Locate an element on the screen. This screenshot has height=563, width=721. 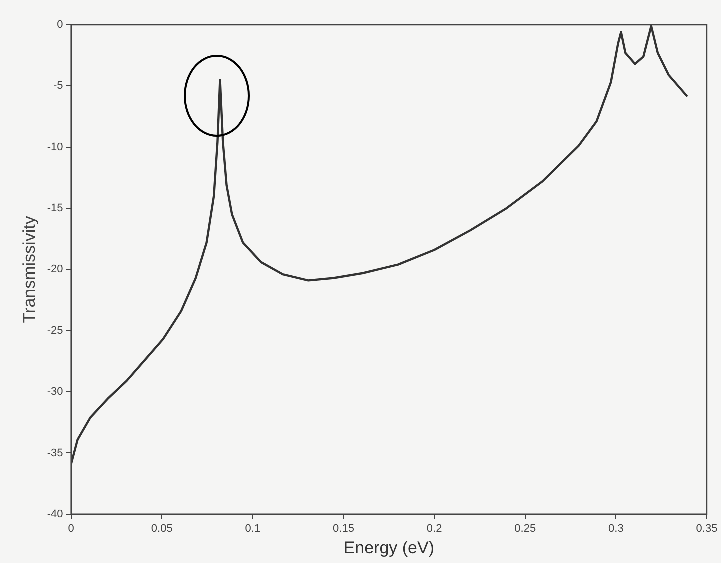
y-tick-label: -30 is located at coordinates (55, 392).